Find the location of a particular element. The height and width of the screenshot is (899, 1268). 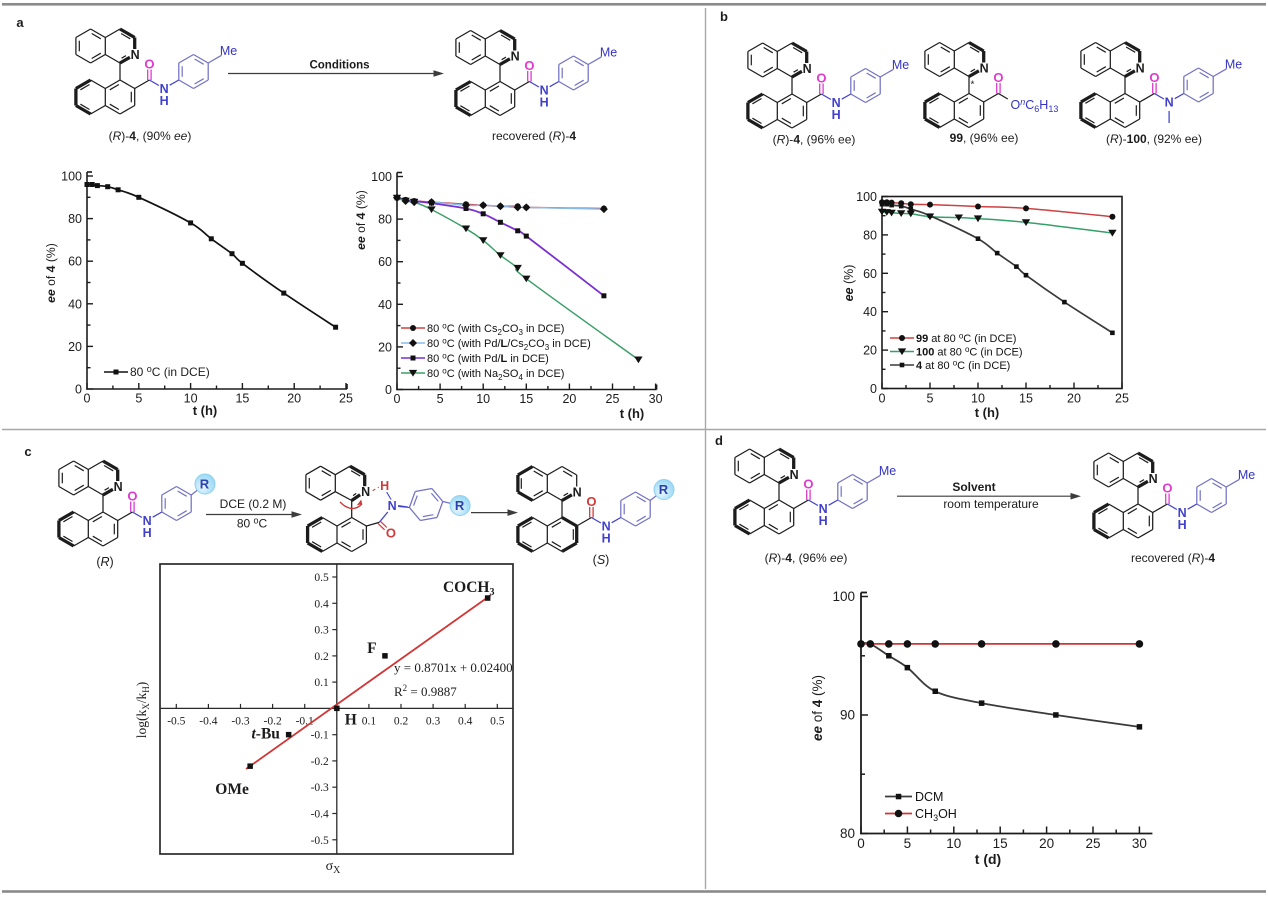

svg-text: 10 is located at coordinates (953, 843).